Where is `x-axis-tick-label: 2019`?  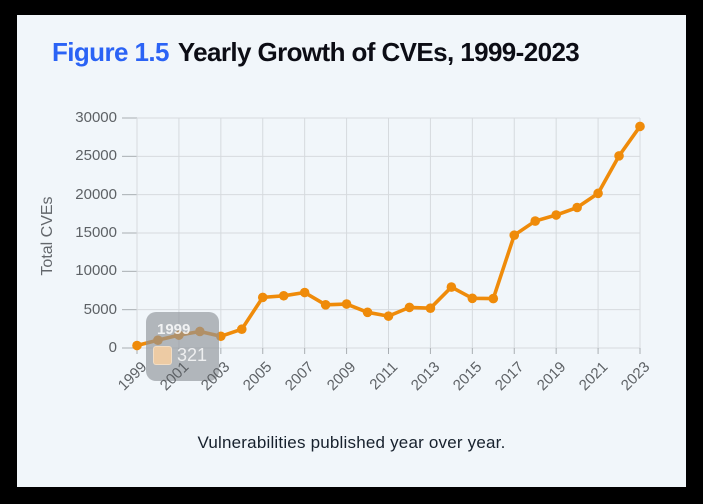 x-axis-tick-label: 2019 is located at coordinates (551, 376).